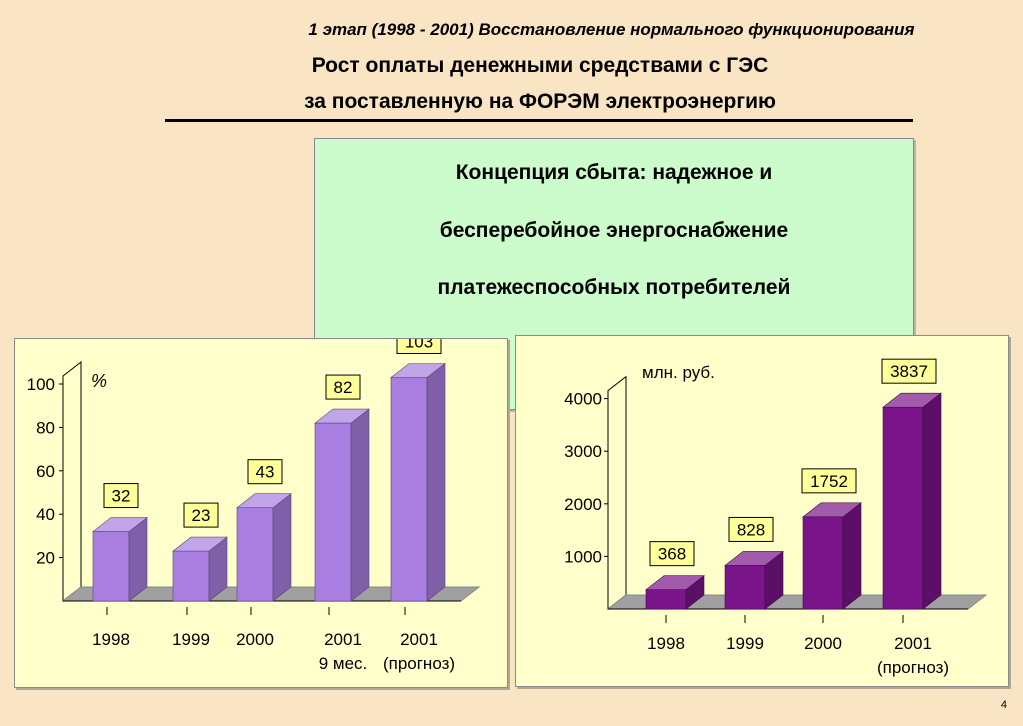 This screenshot has height=726, width=1023. What do you see at coordinates (583, 504) in the screenshot?
I see `y-tick-label: 2000` at bounding box center [583, 504].